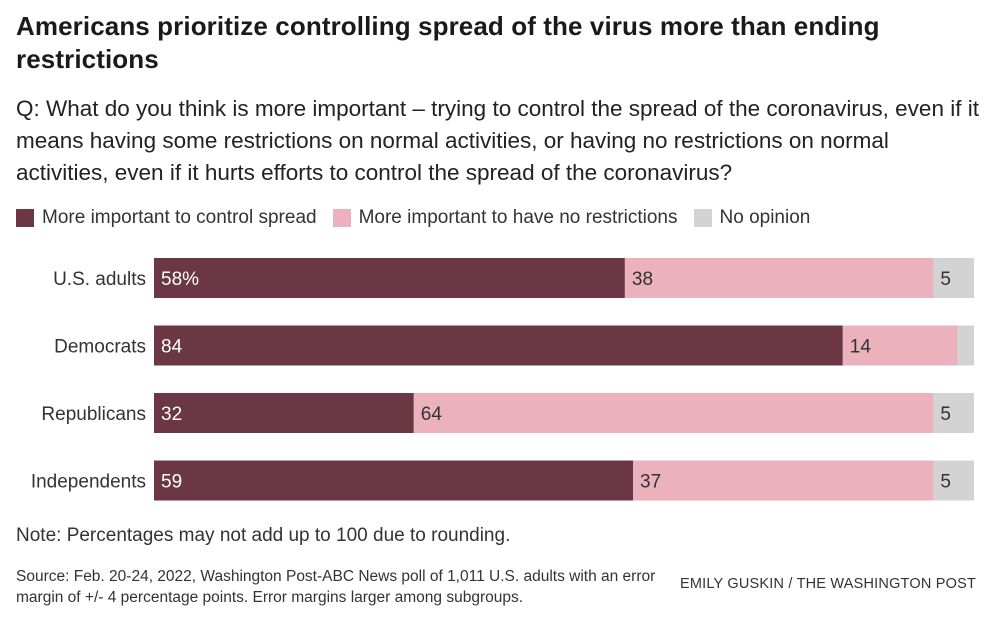  What do you see at coordinates (394, 480) in the screenshot?
I see `bar-independents-more-important-to-control-spread` at bounding box center [394, 480].